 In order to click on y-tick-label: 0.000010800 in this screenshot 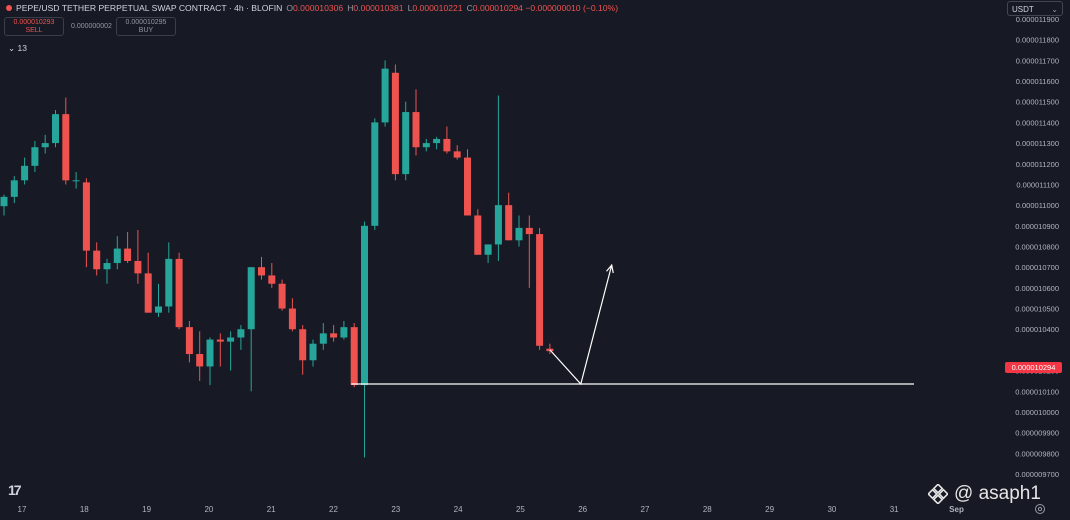, I will do `click(1037, 247)`.